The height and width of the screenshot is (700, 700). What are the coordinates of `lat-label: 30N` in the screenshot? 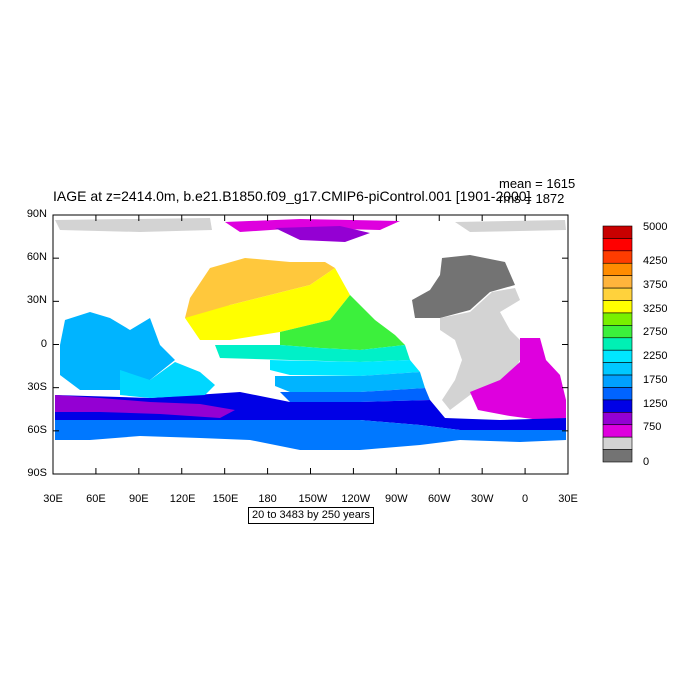 It's located at (36, 300).